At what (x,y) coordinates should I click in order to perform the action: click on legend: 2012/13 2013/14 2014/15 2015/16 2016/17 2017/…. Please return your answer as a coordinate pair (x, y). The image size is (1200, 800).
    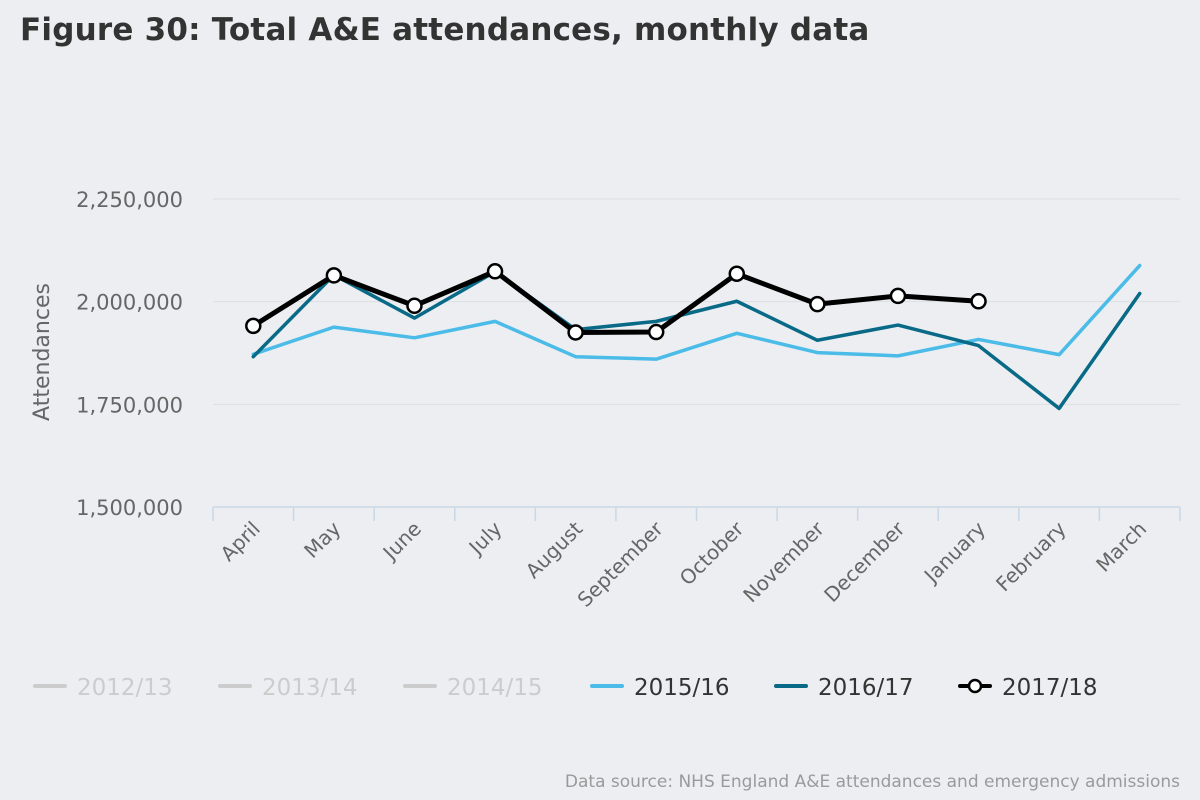
    Looking at the image, I should click on (565, 688).